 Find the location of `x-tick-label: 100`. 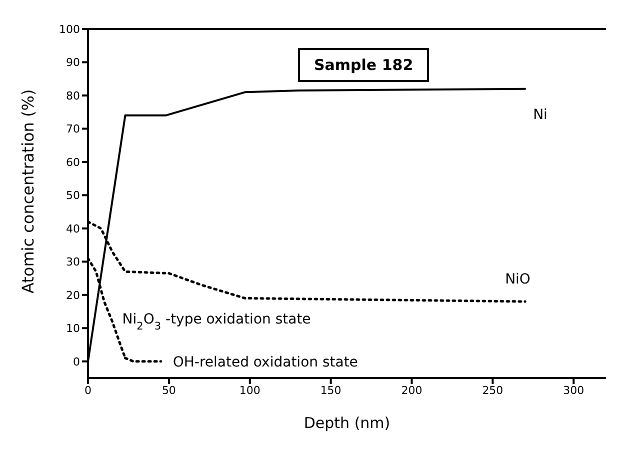

x-tick-label: 100 is located at coordinates (249, 390).